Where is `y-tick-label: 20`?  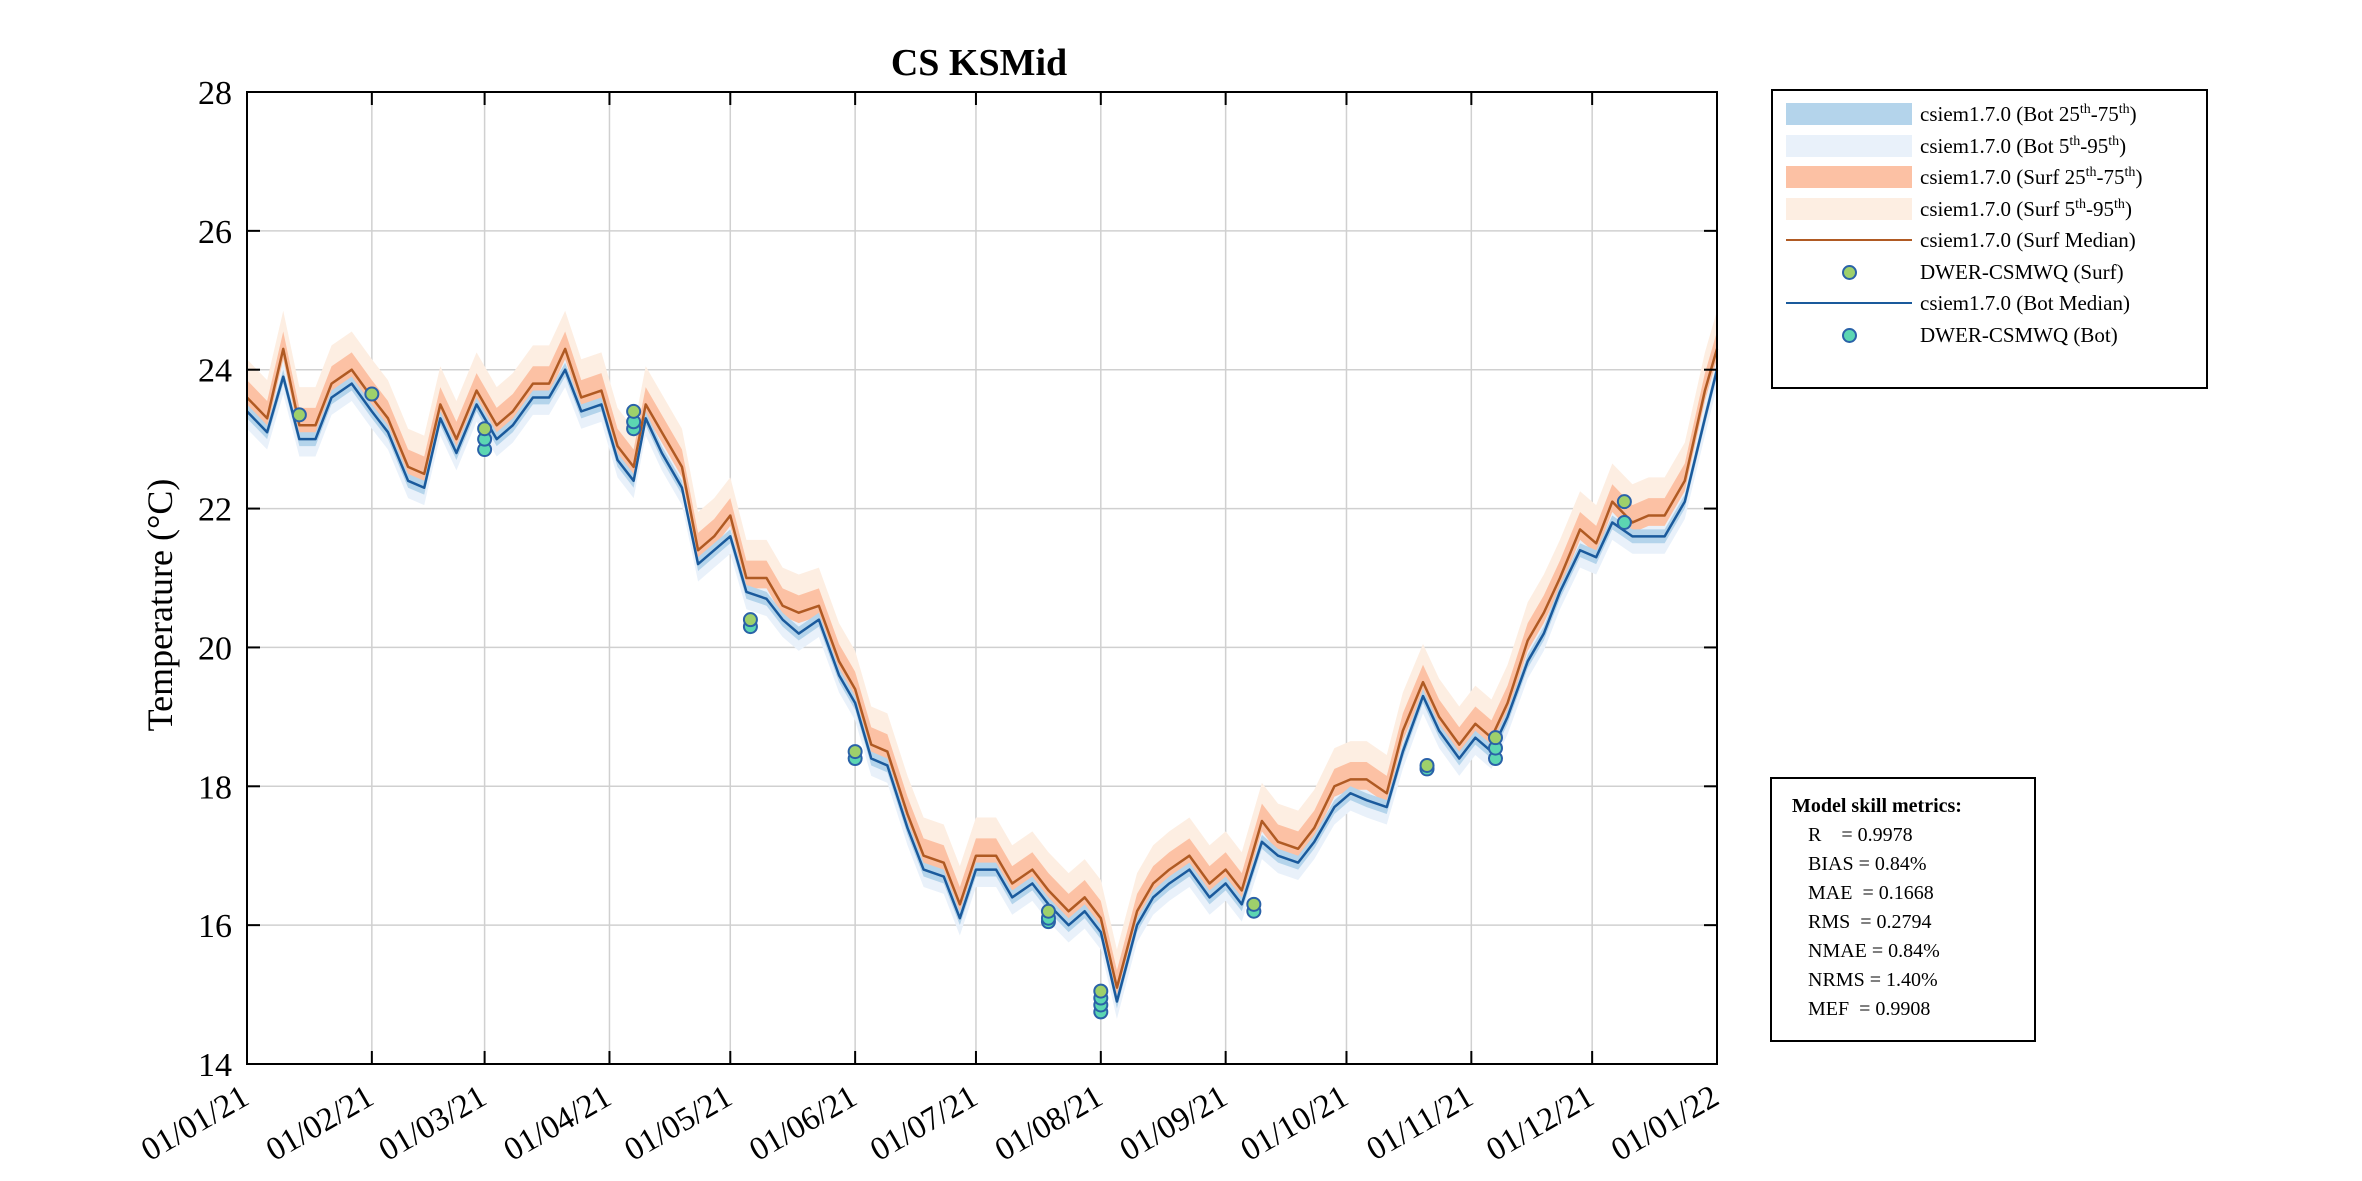
y-tick-label: 20 is located at coordinates (215, 648).